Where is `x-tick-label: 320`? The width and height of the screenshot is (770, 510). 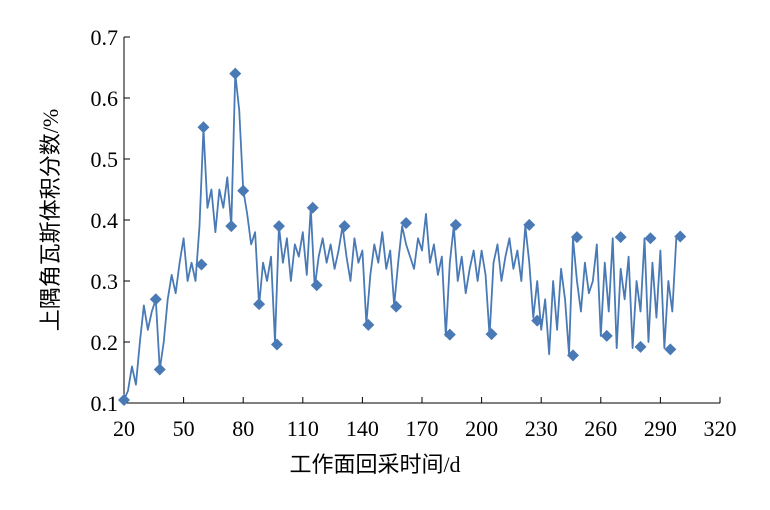
x-tick-label: 320 is located at coordinates (720, 428).